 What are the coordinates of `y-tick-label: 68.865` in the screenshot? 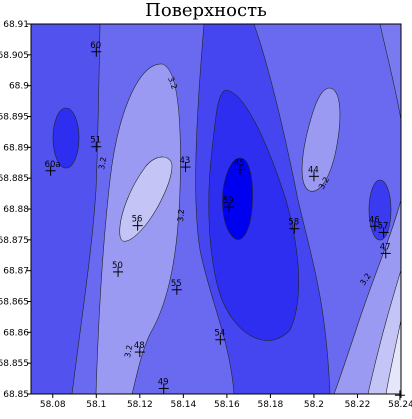 It's located at (14, 303).